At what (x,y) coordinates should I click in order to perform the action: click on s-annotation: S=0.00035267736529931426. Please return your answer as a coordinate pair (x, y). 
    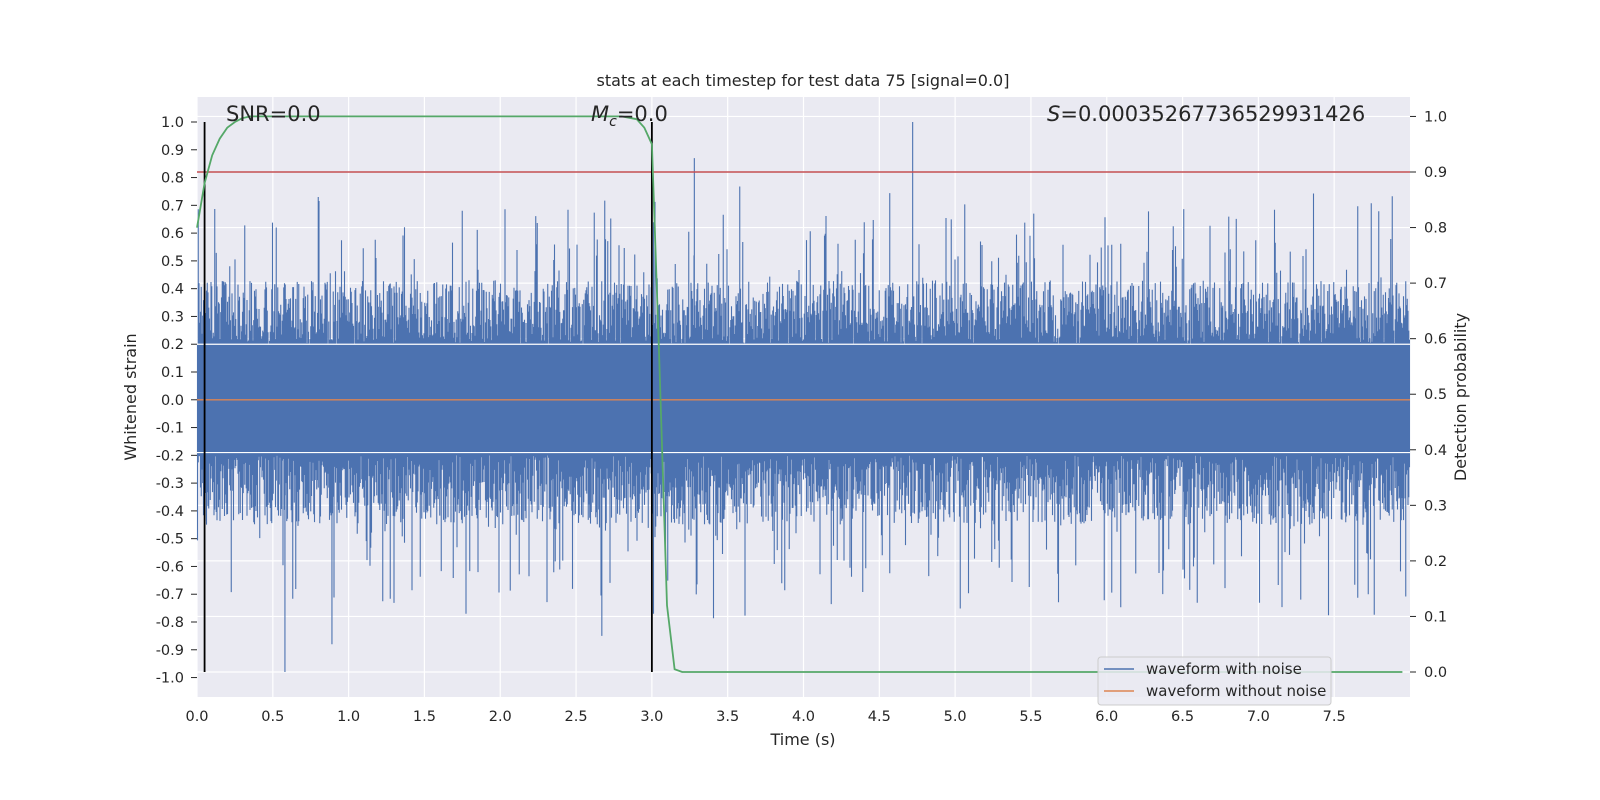
    Looking at the image, I should click on (1206, 114).